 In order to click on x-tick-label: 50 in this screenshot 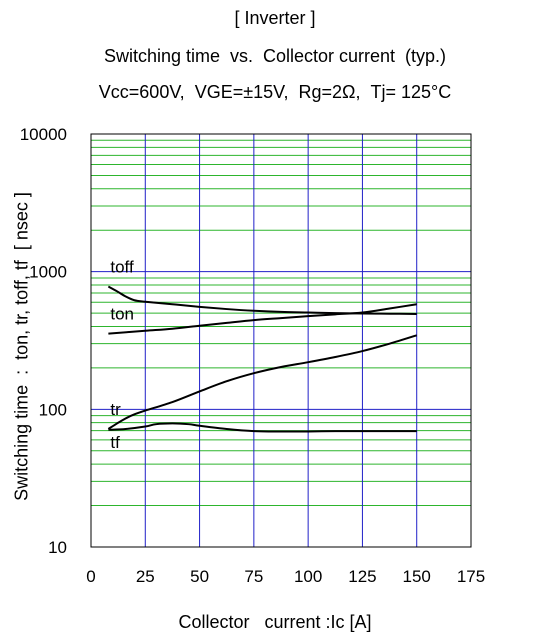, I will do `click(199, 576)`.